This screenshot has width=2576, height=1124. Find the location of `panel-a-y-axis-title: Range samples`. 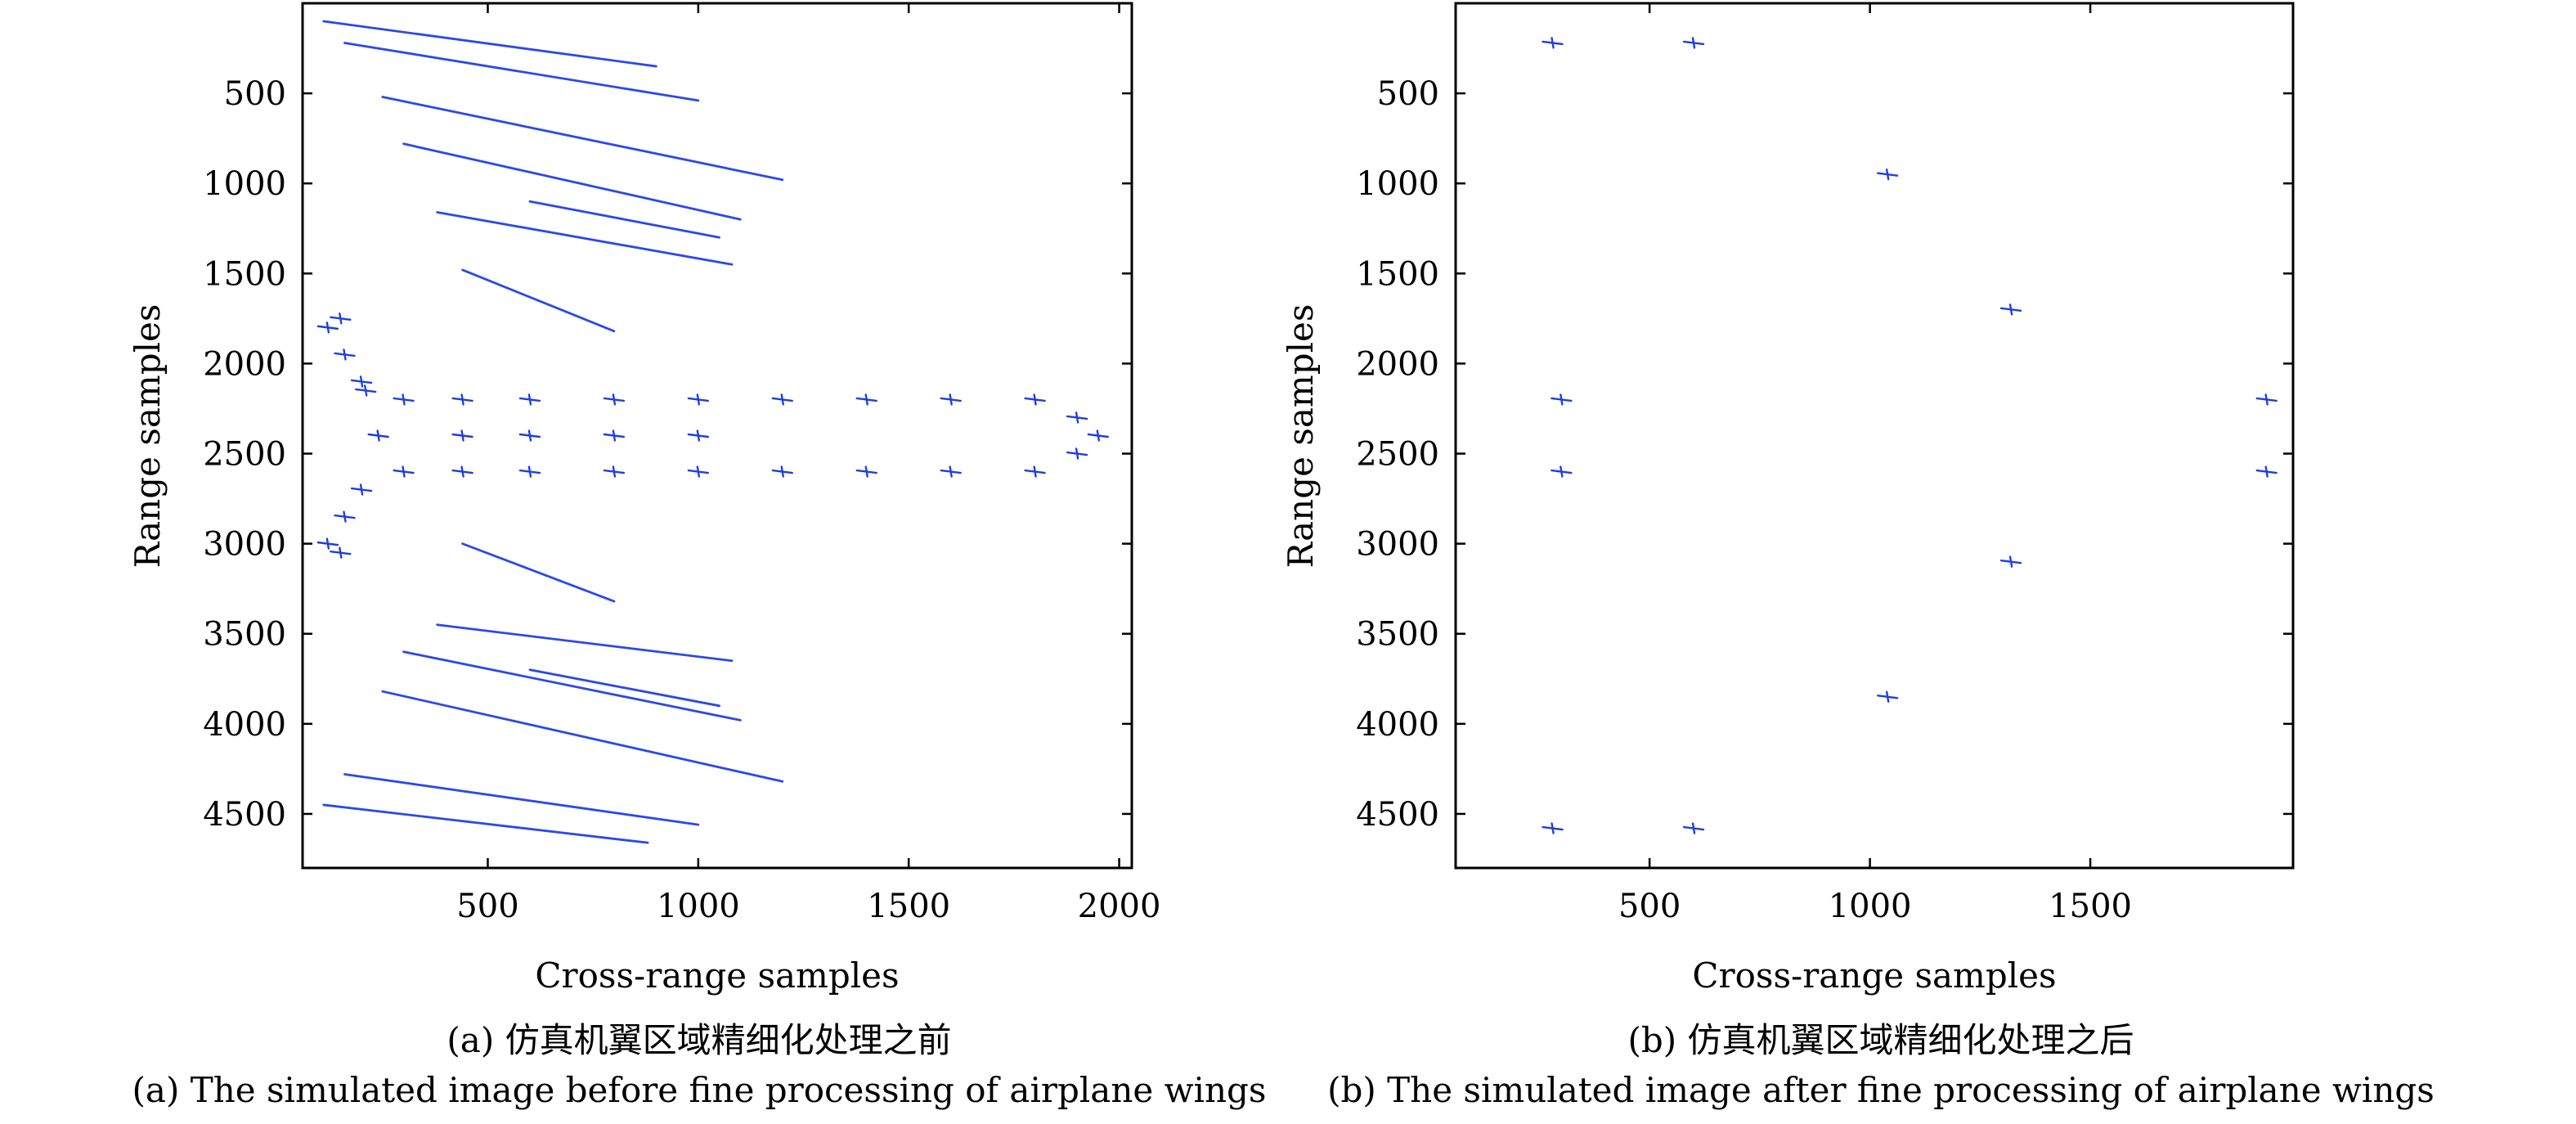

panel-a-y-axis-title: Range samples is located at coordinates (148, 436).